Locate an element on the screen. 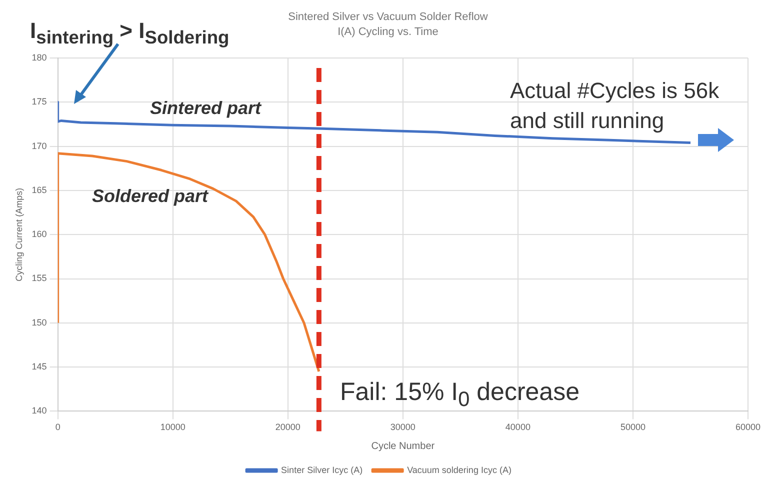  y-tick-label: 165 is located at coordinates (39, 189).